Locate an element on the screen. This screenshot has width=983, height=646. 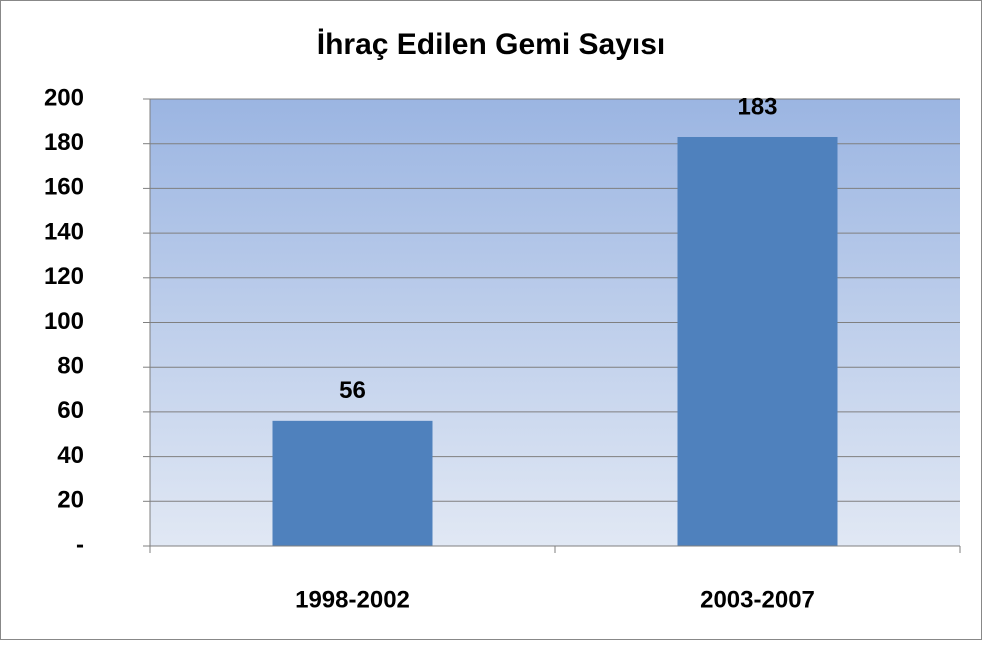
y-tick-label: 200 is located at coordinates (64, 97).